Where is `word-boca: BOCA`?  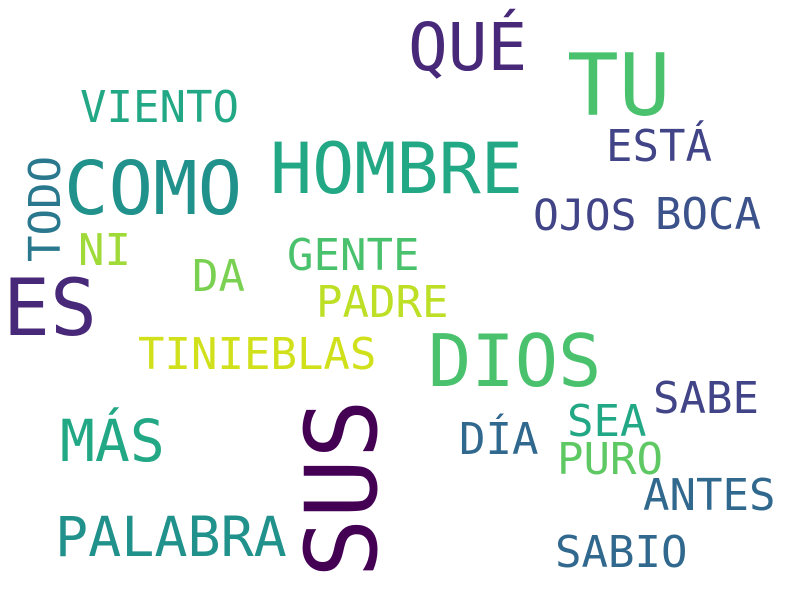 word-boca: BOCA is located at coordinates (708, 214).